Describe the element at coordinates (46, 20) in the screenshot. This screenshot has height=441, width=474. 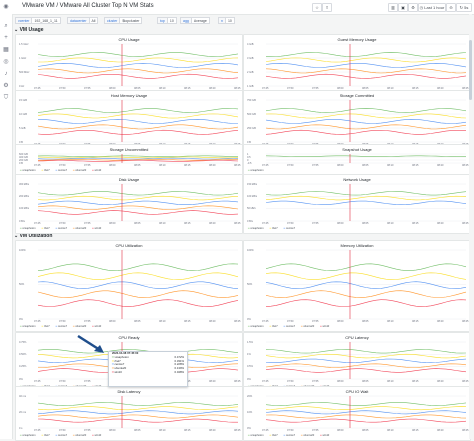
I see `variable-value: 192_168_1_11` at that location.